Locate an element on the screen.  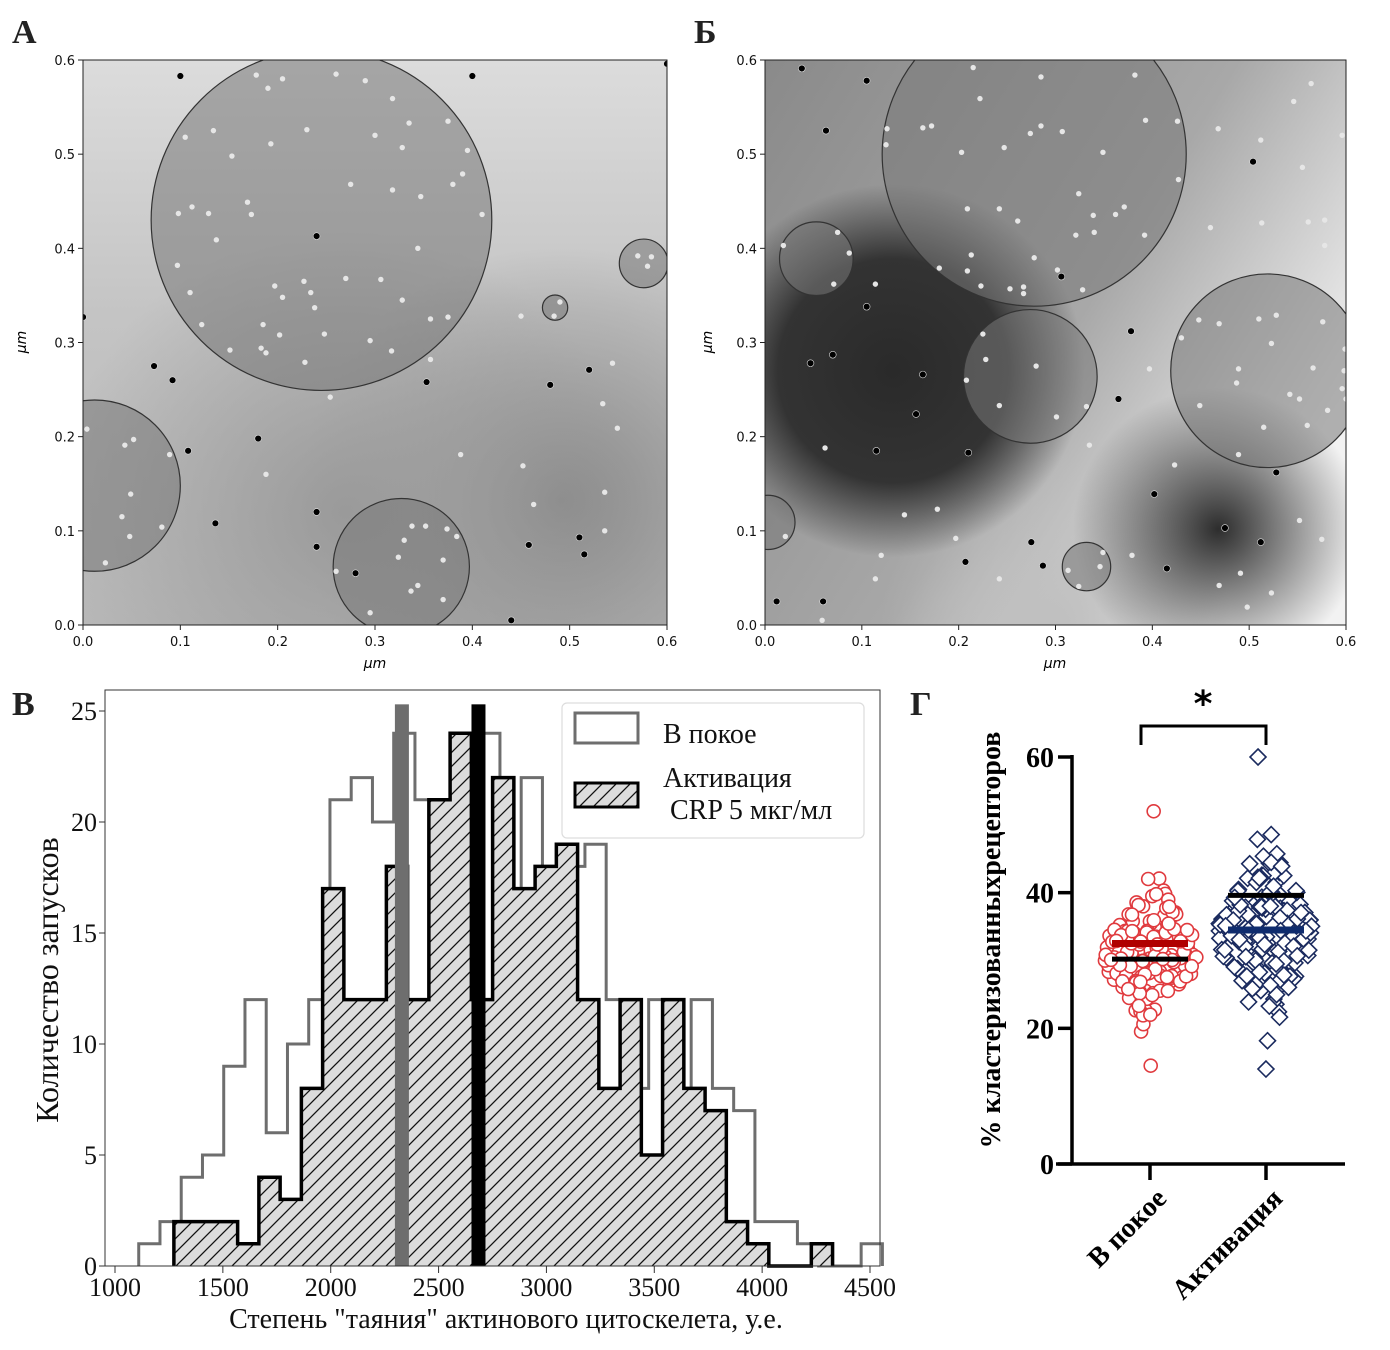
y-tick-label: 0.6 is located at coordinates (64, 61).